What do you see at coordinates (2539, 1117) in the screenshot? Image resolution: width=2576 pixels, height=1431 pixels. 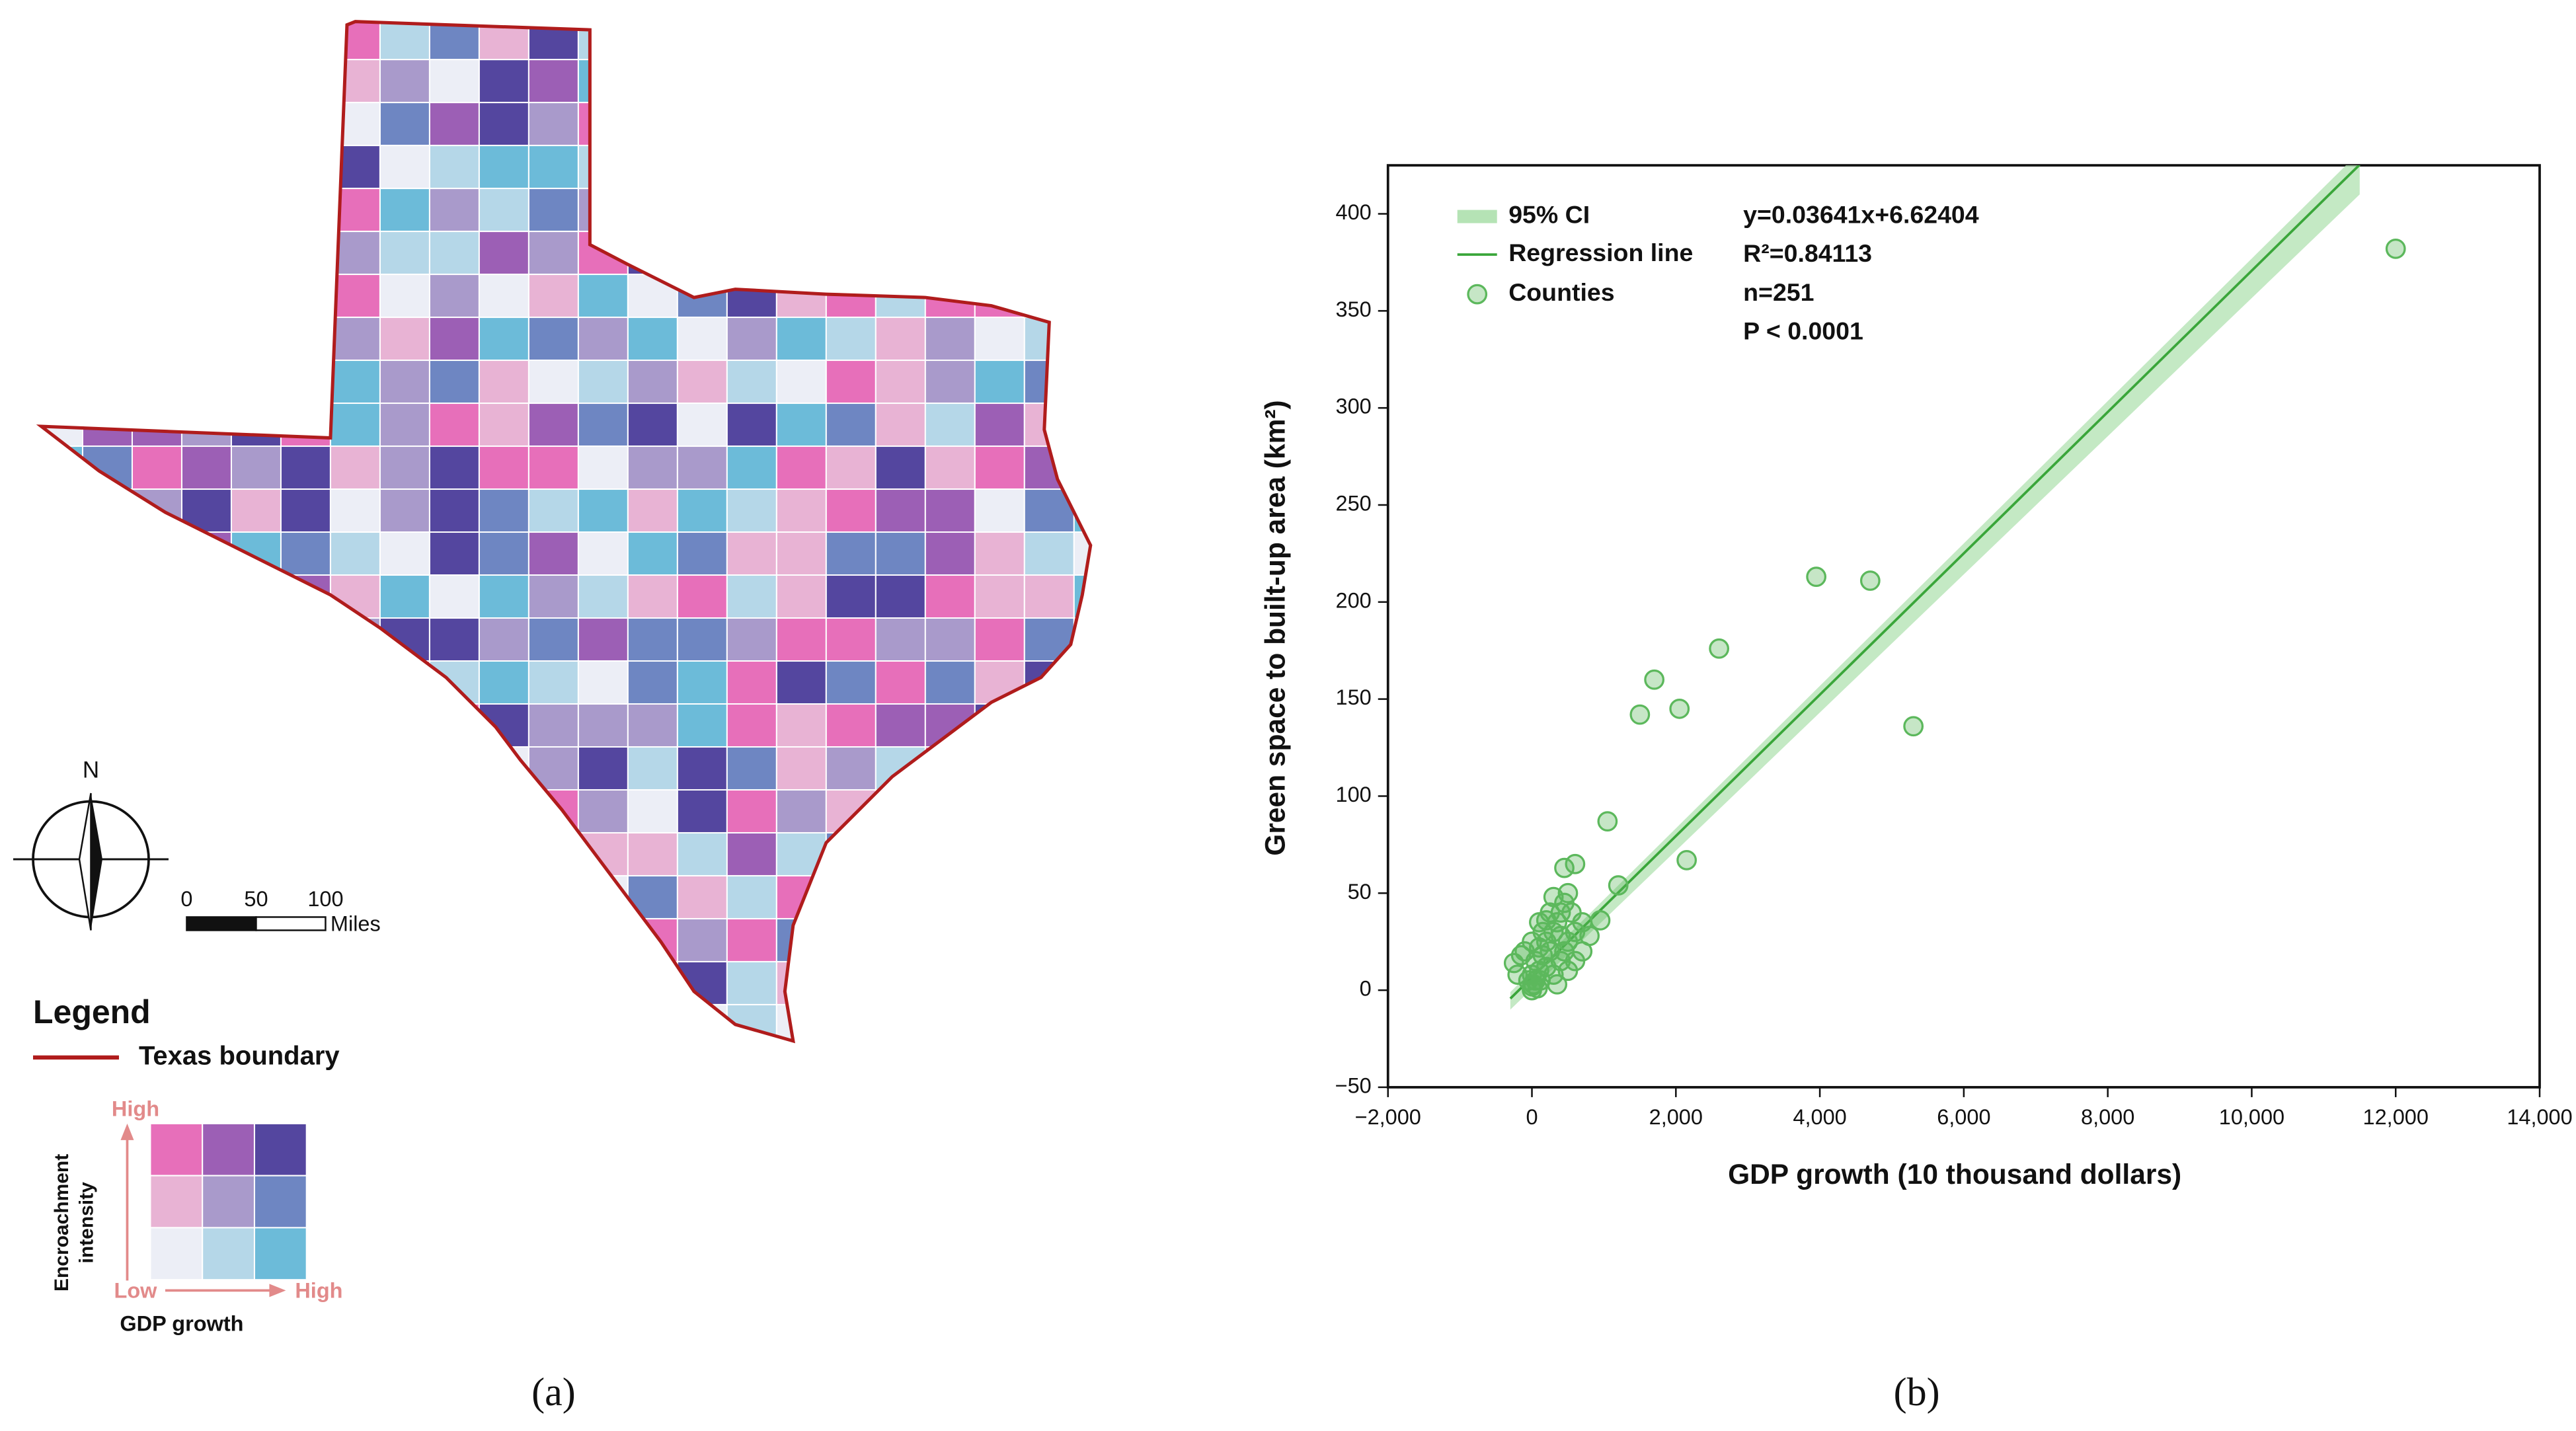 I see `x-tick-label: 14,000` at bounding box center [2539, 1117].